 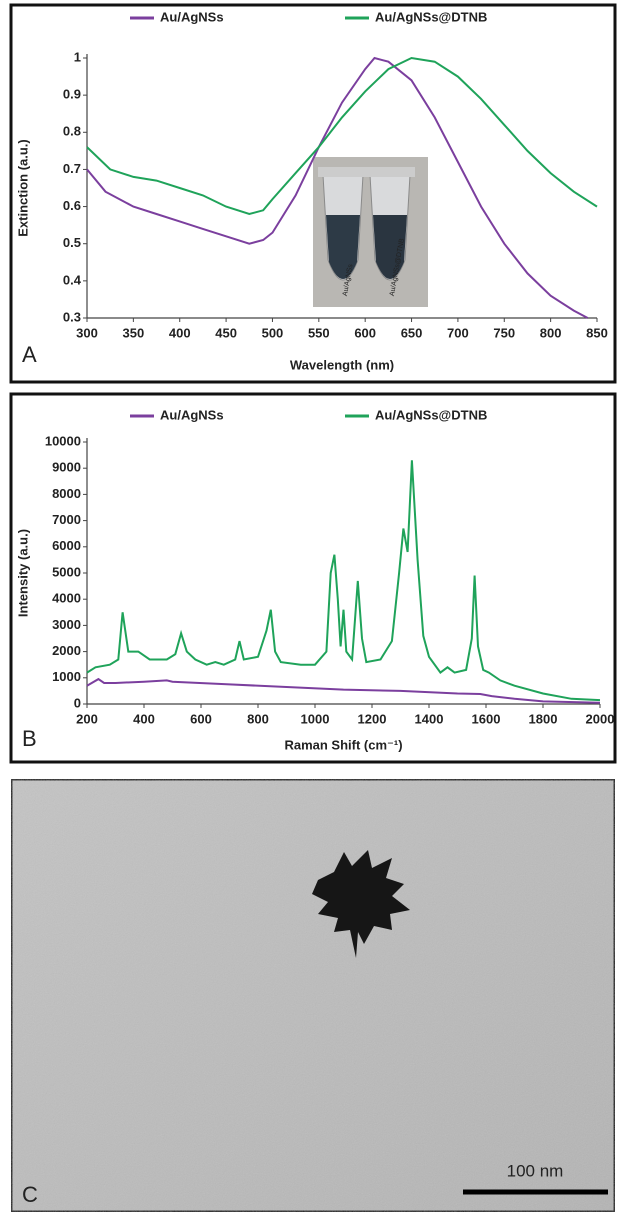 I want to click on y-axis-title: Extinction (a.u.), so click(x=22, y=188).